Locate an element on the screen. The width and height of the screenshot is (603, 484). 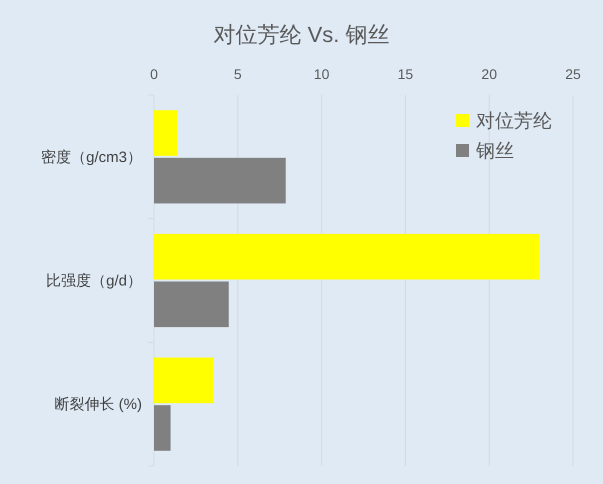
legend-label: 钢丝 is located at coordinates (494, 151).